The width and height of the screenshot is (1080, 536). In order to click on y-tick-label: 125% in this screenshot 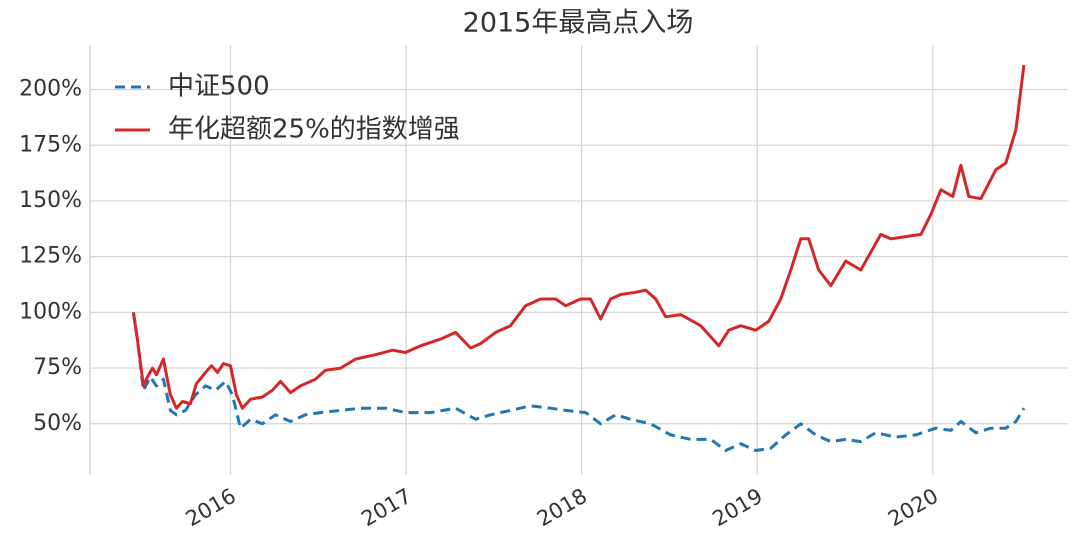, I will do `click(50, 256)`.